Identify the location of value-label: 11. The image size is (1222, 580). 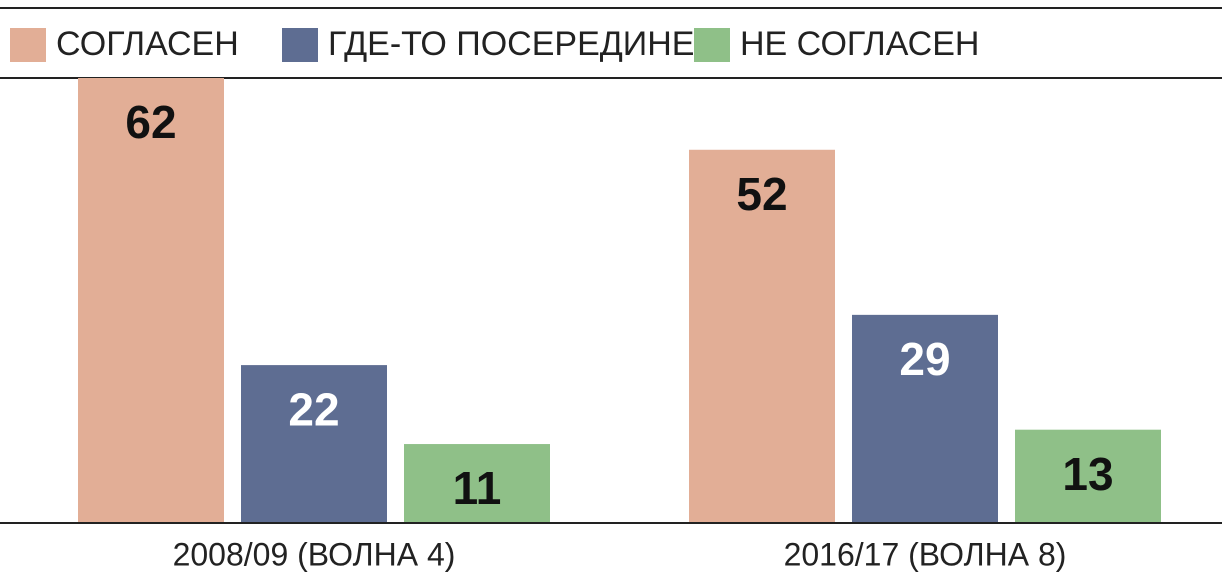
(477, 488).